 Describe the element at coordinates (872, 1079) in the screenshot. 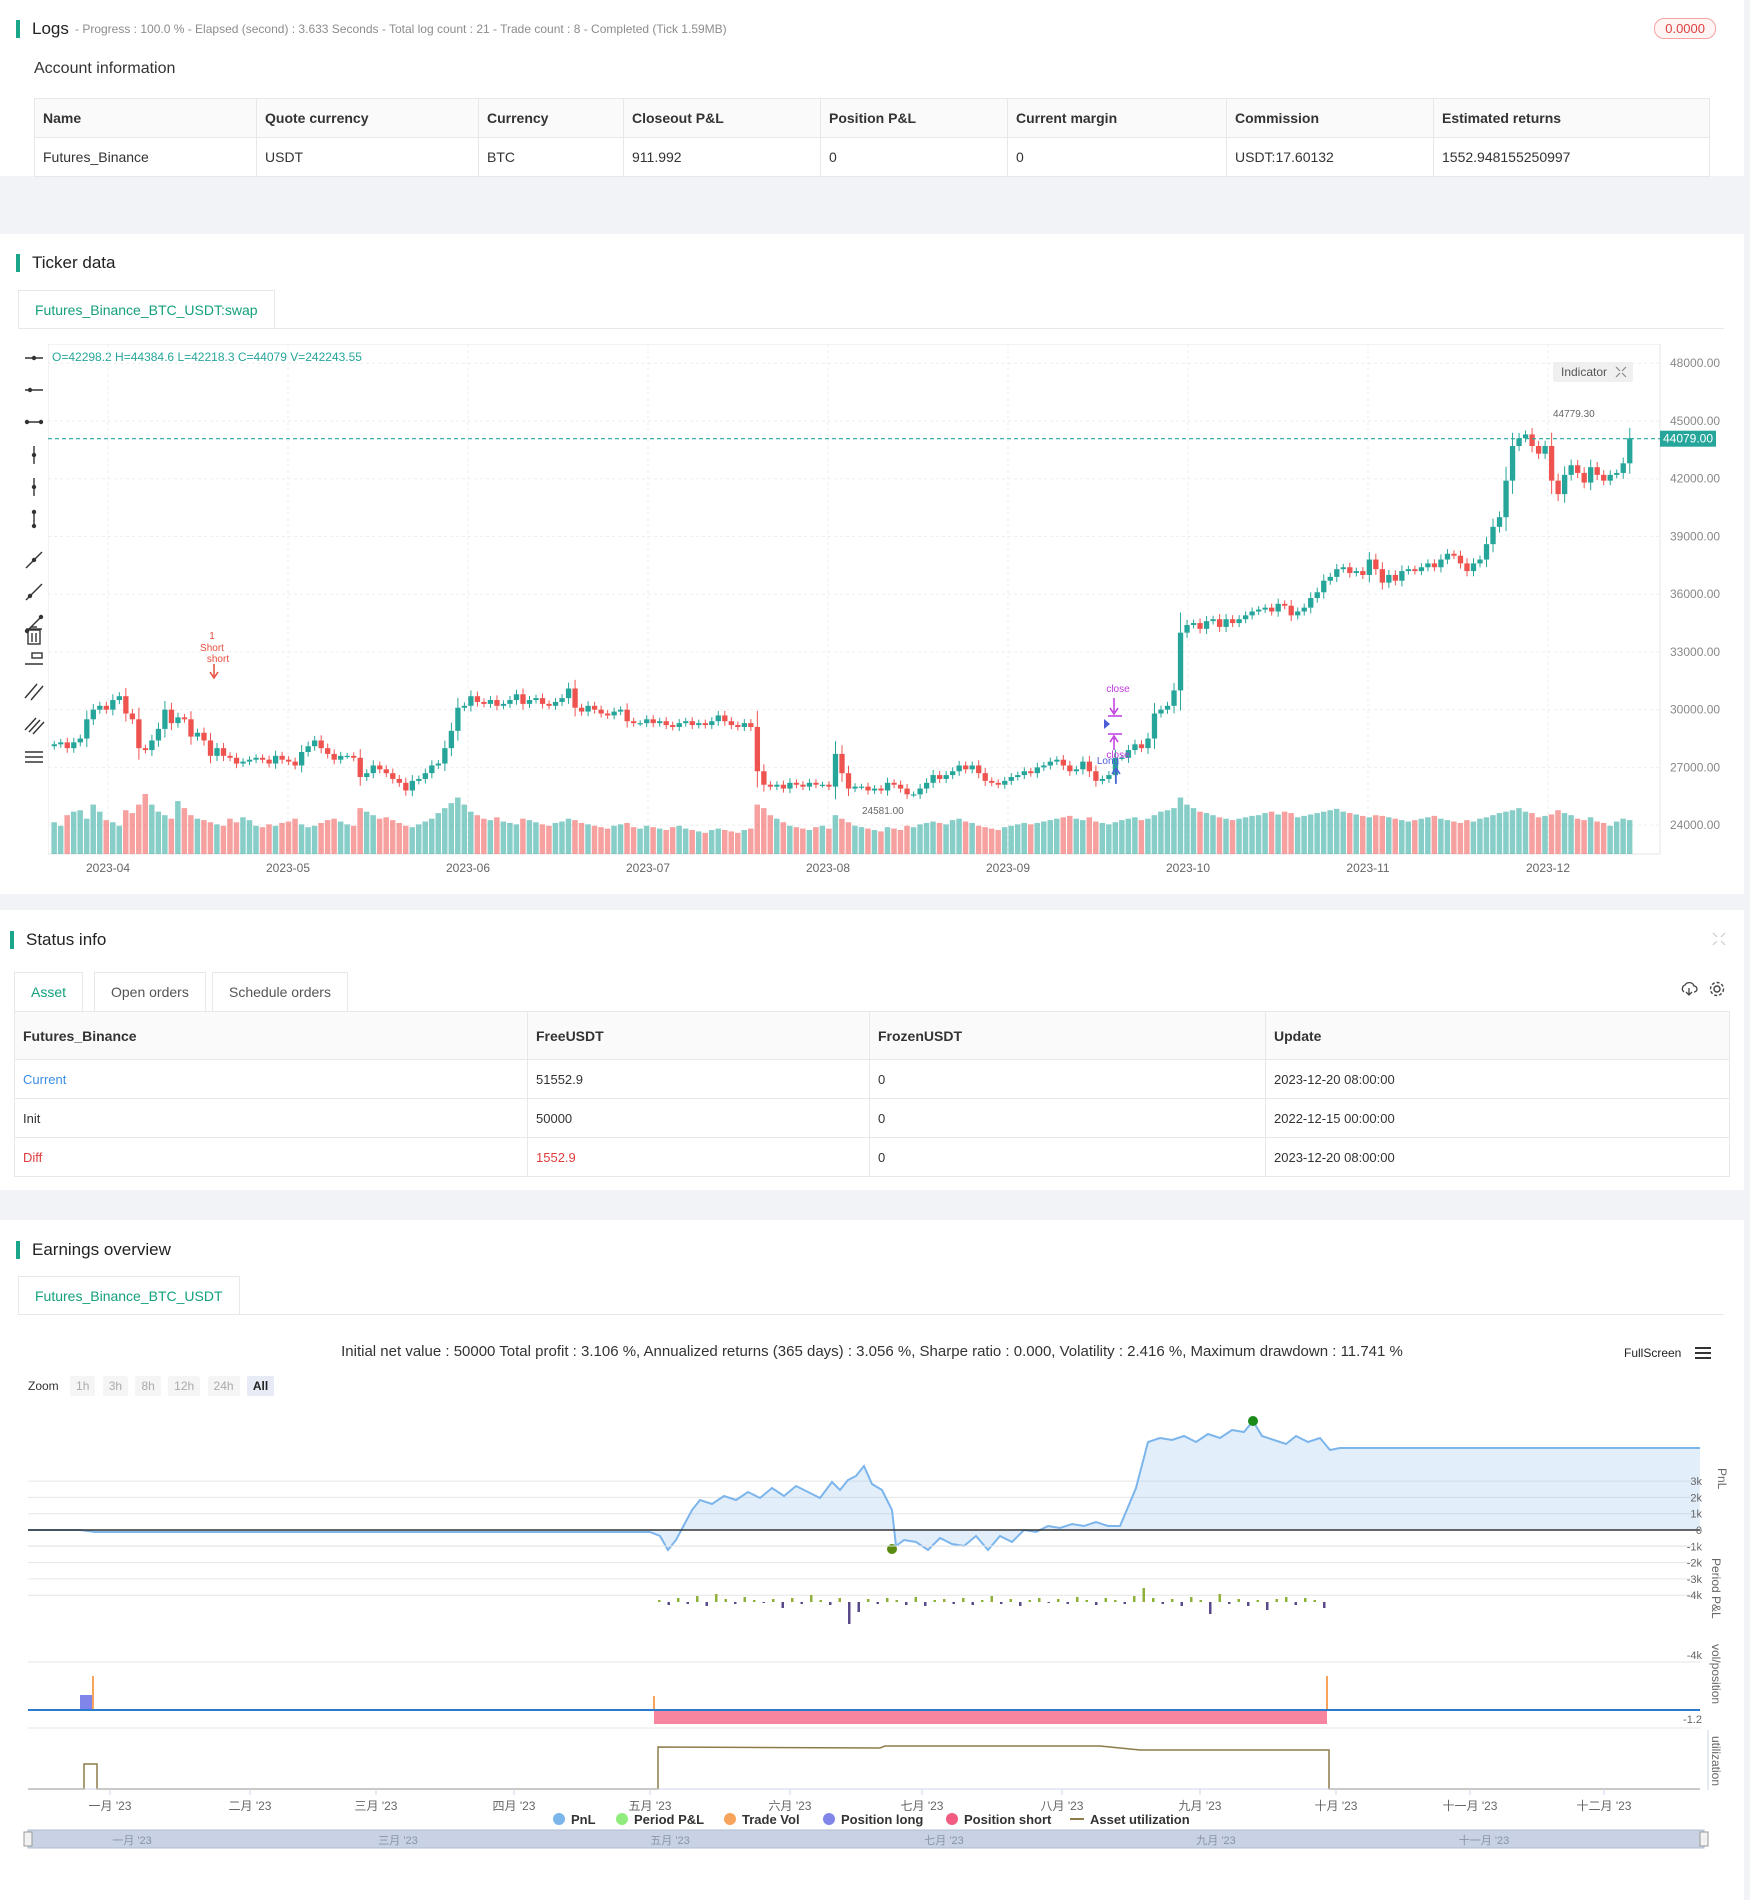

I see `asset-row-current: Current 51552.9 0 2023-12-20 08:00:00` at that location.